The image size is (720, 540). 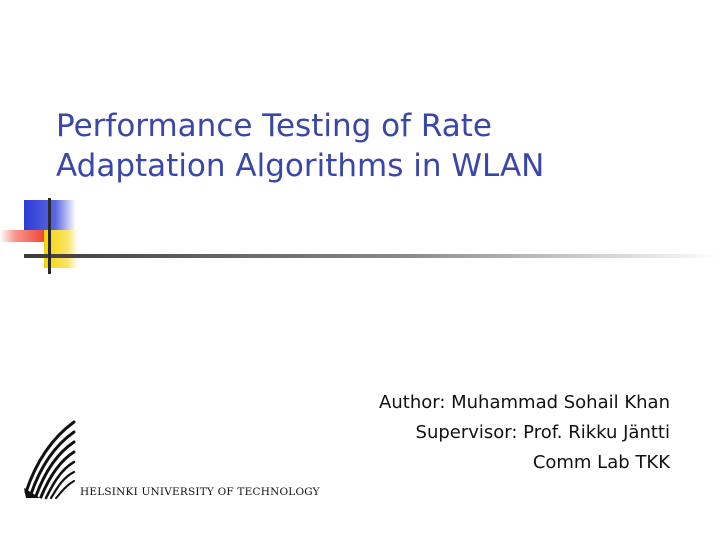 What do you see at coordinates (601, 462) in the screenshot?
I see `lab-line: Comm Lab TKK` at bounding box center [601, 462].